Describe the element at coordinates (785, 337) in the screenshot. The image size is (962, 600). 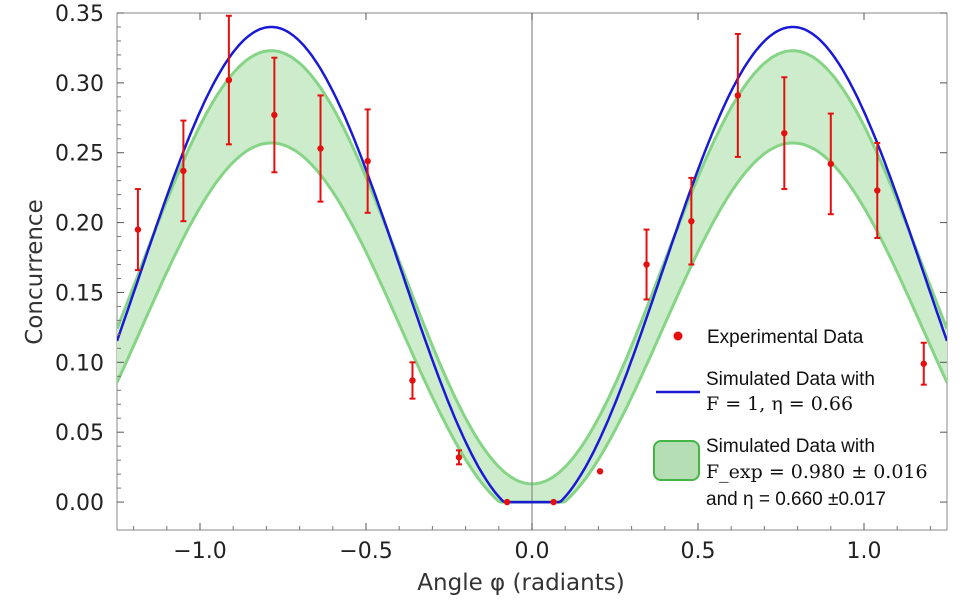
I see `legend-exp-label: Experimental Data` at that location.